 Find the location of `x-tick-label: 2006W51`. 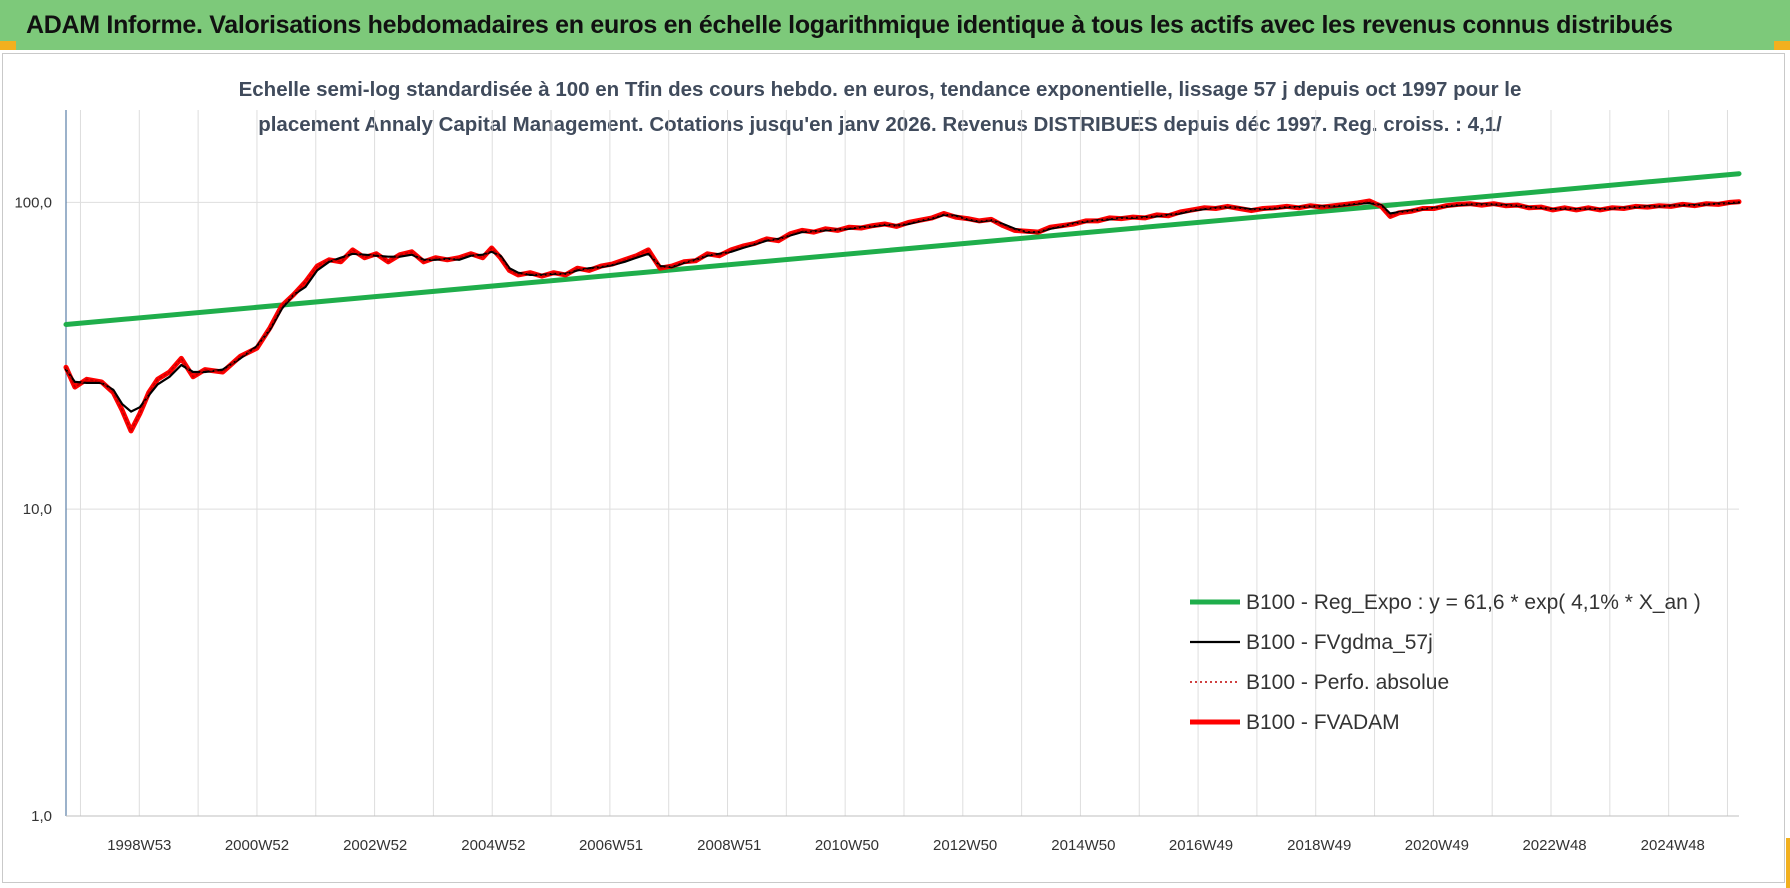

x-tick-label: 2006W51 is located at coordinates (611, 845).